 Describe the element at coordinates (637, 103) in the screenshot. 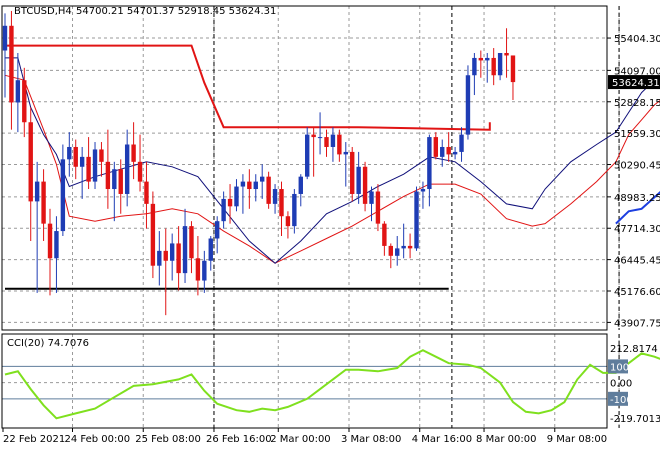

I see `price-tick-label: 52828.15` at that location.